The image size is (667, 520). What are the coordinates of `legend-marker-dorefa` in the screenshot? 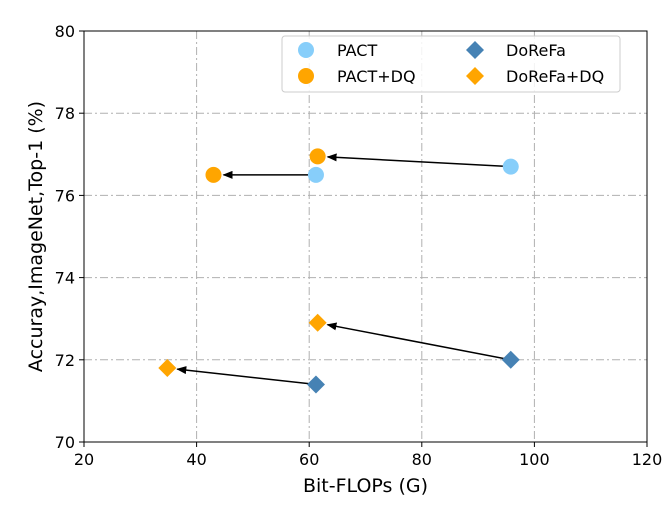 It's located at (475, 50).